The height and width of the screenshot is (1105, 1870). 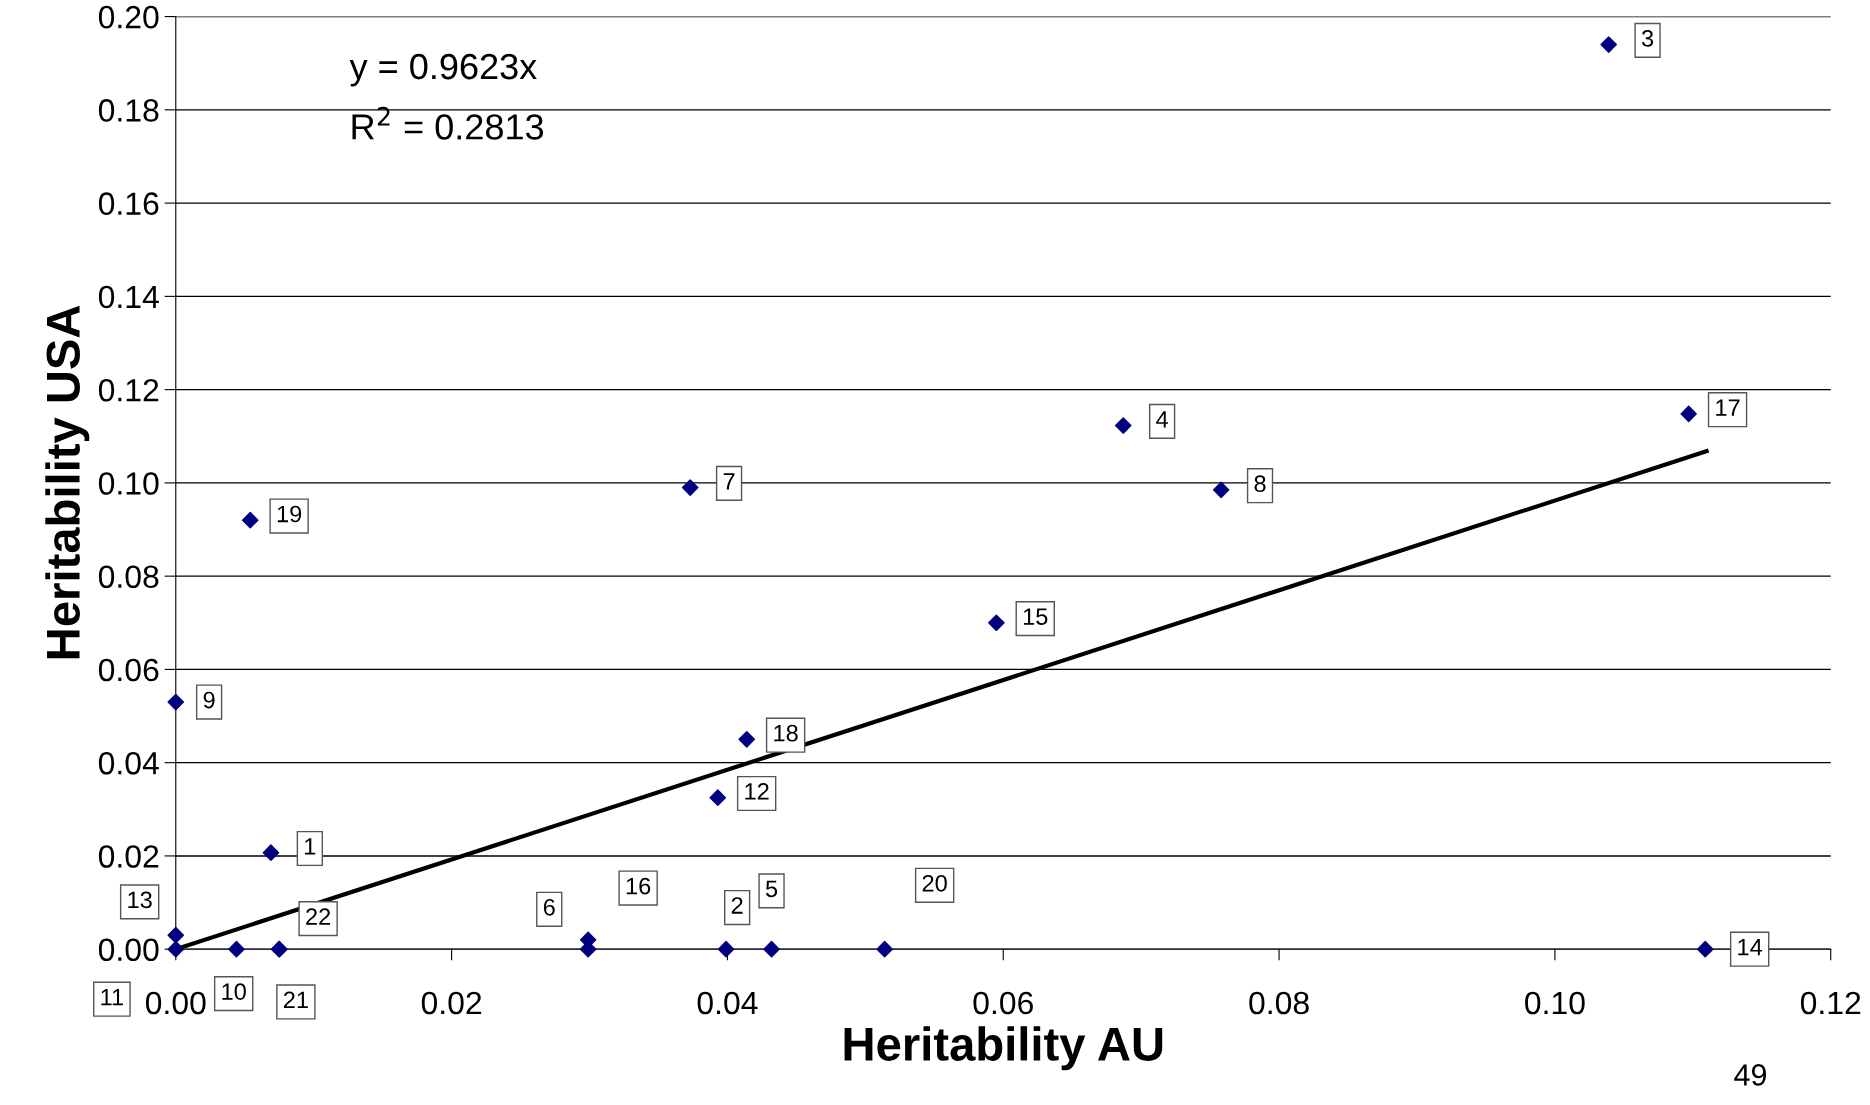 I want to click on annotation: 7, so click(x=729, y=481).